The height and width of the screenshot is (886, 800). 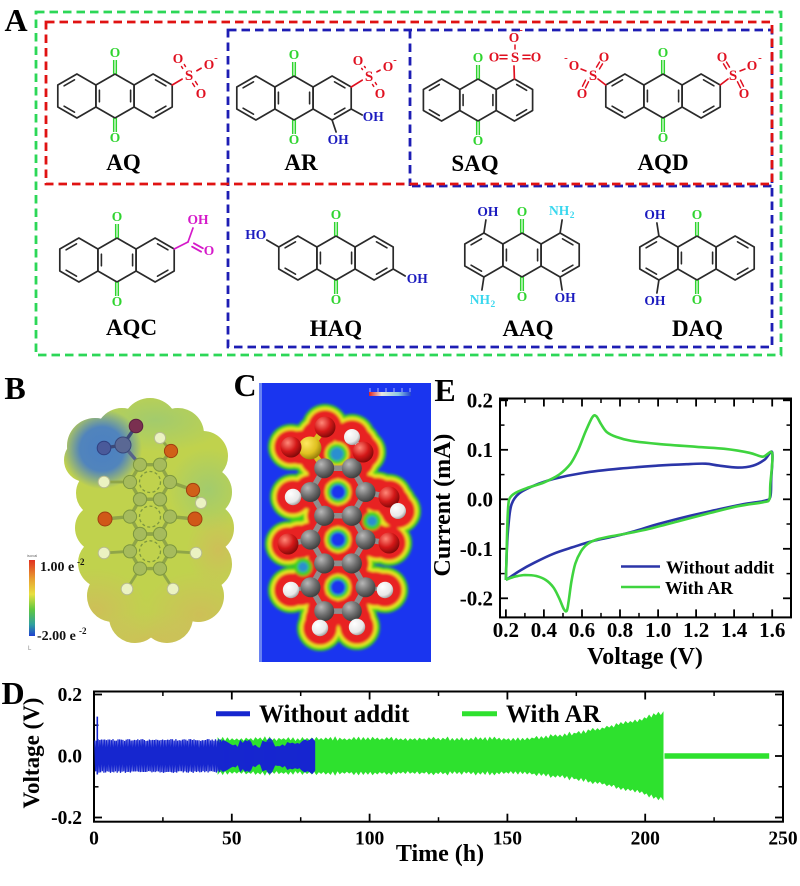 What do you see at coordinates (645, 839) in the screenshot?
I see `svg-text: 200` at bounding box center [645, 839].